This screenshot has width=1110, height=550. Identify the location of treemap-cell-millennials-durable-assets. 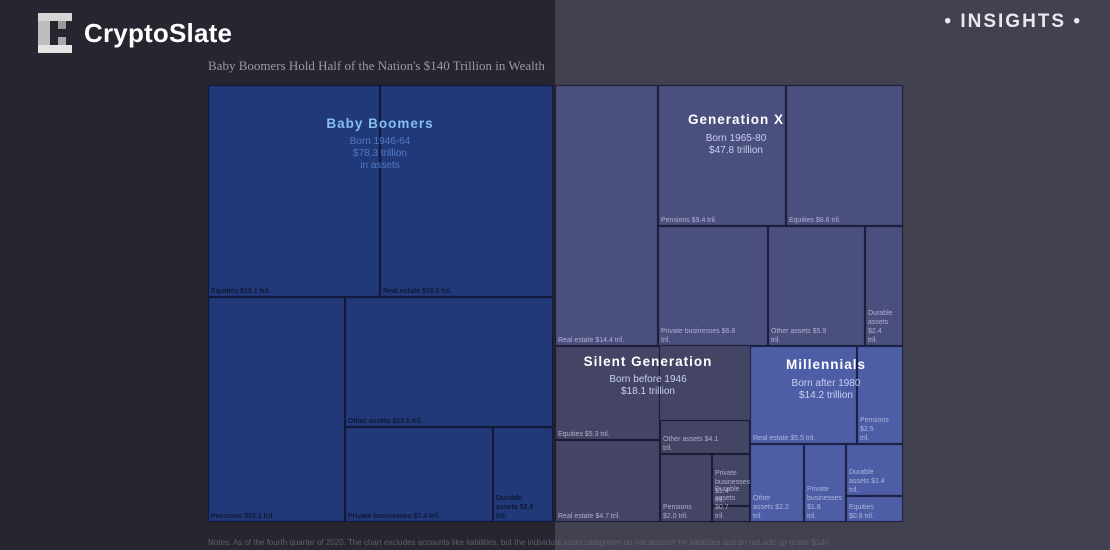
(874, 470).